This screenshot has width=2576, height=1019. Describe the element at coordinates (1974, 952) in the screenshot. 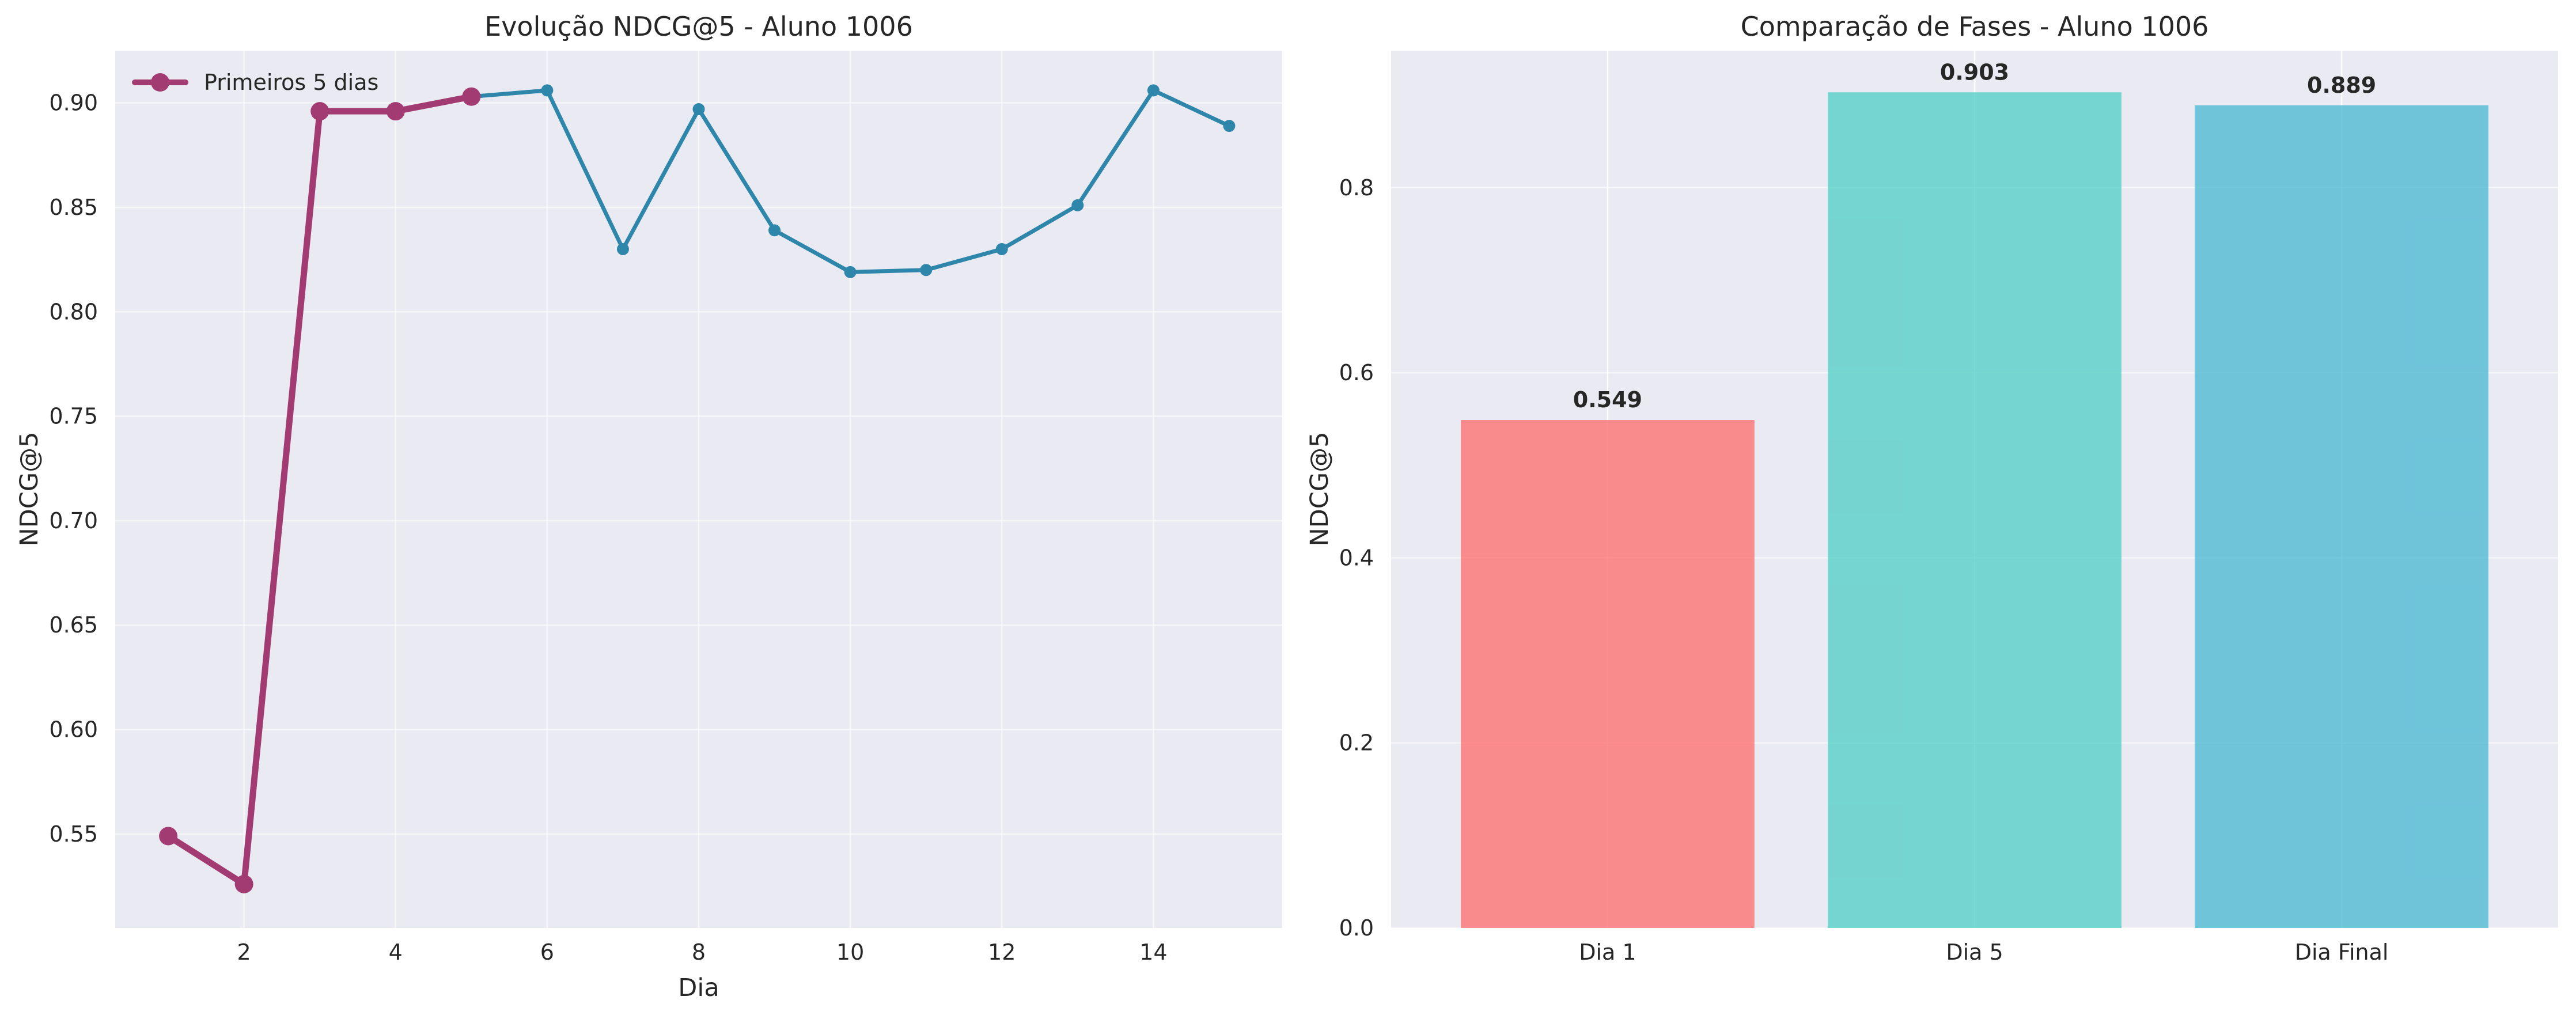

I see `x-tick-label: Dia 5` at that location.